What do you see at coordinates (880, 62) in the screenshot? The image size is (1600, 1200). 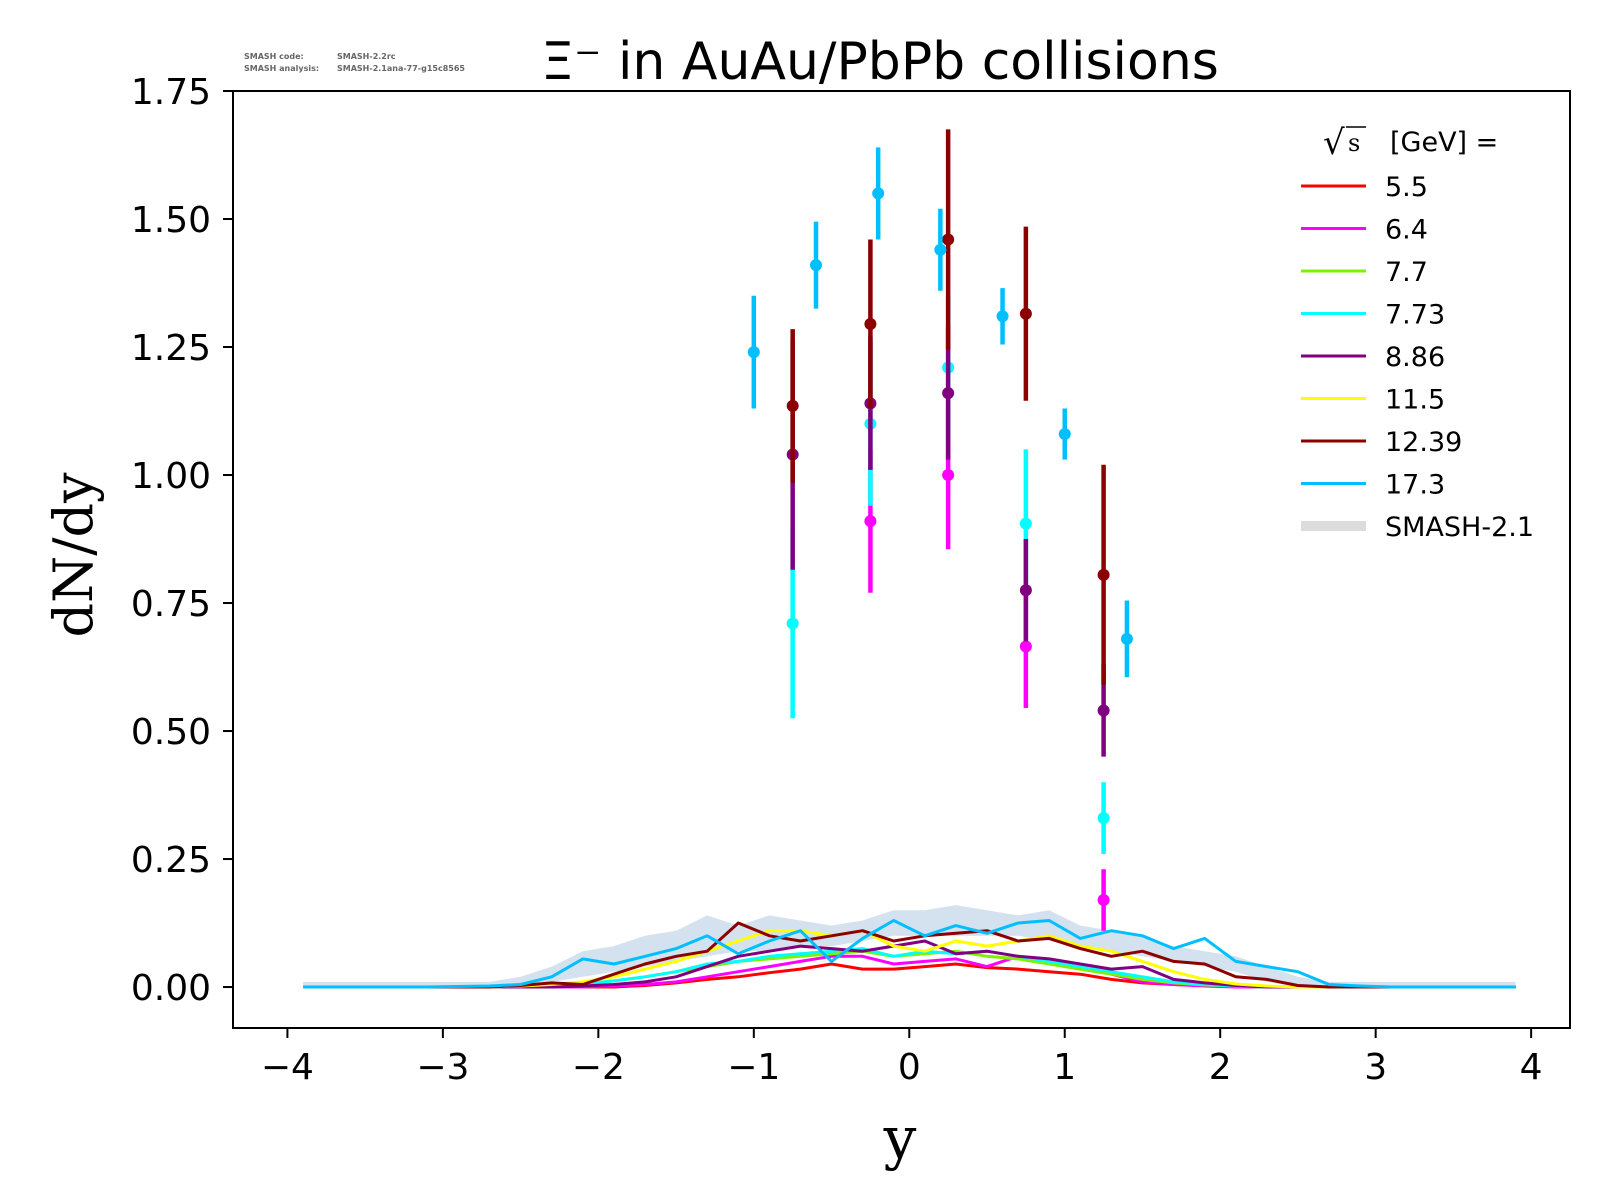 I see `chart-title: Ξ⁻ in AuAu/PbPb collisions` at bounding box center [880, 62].